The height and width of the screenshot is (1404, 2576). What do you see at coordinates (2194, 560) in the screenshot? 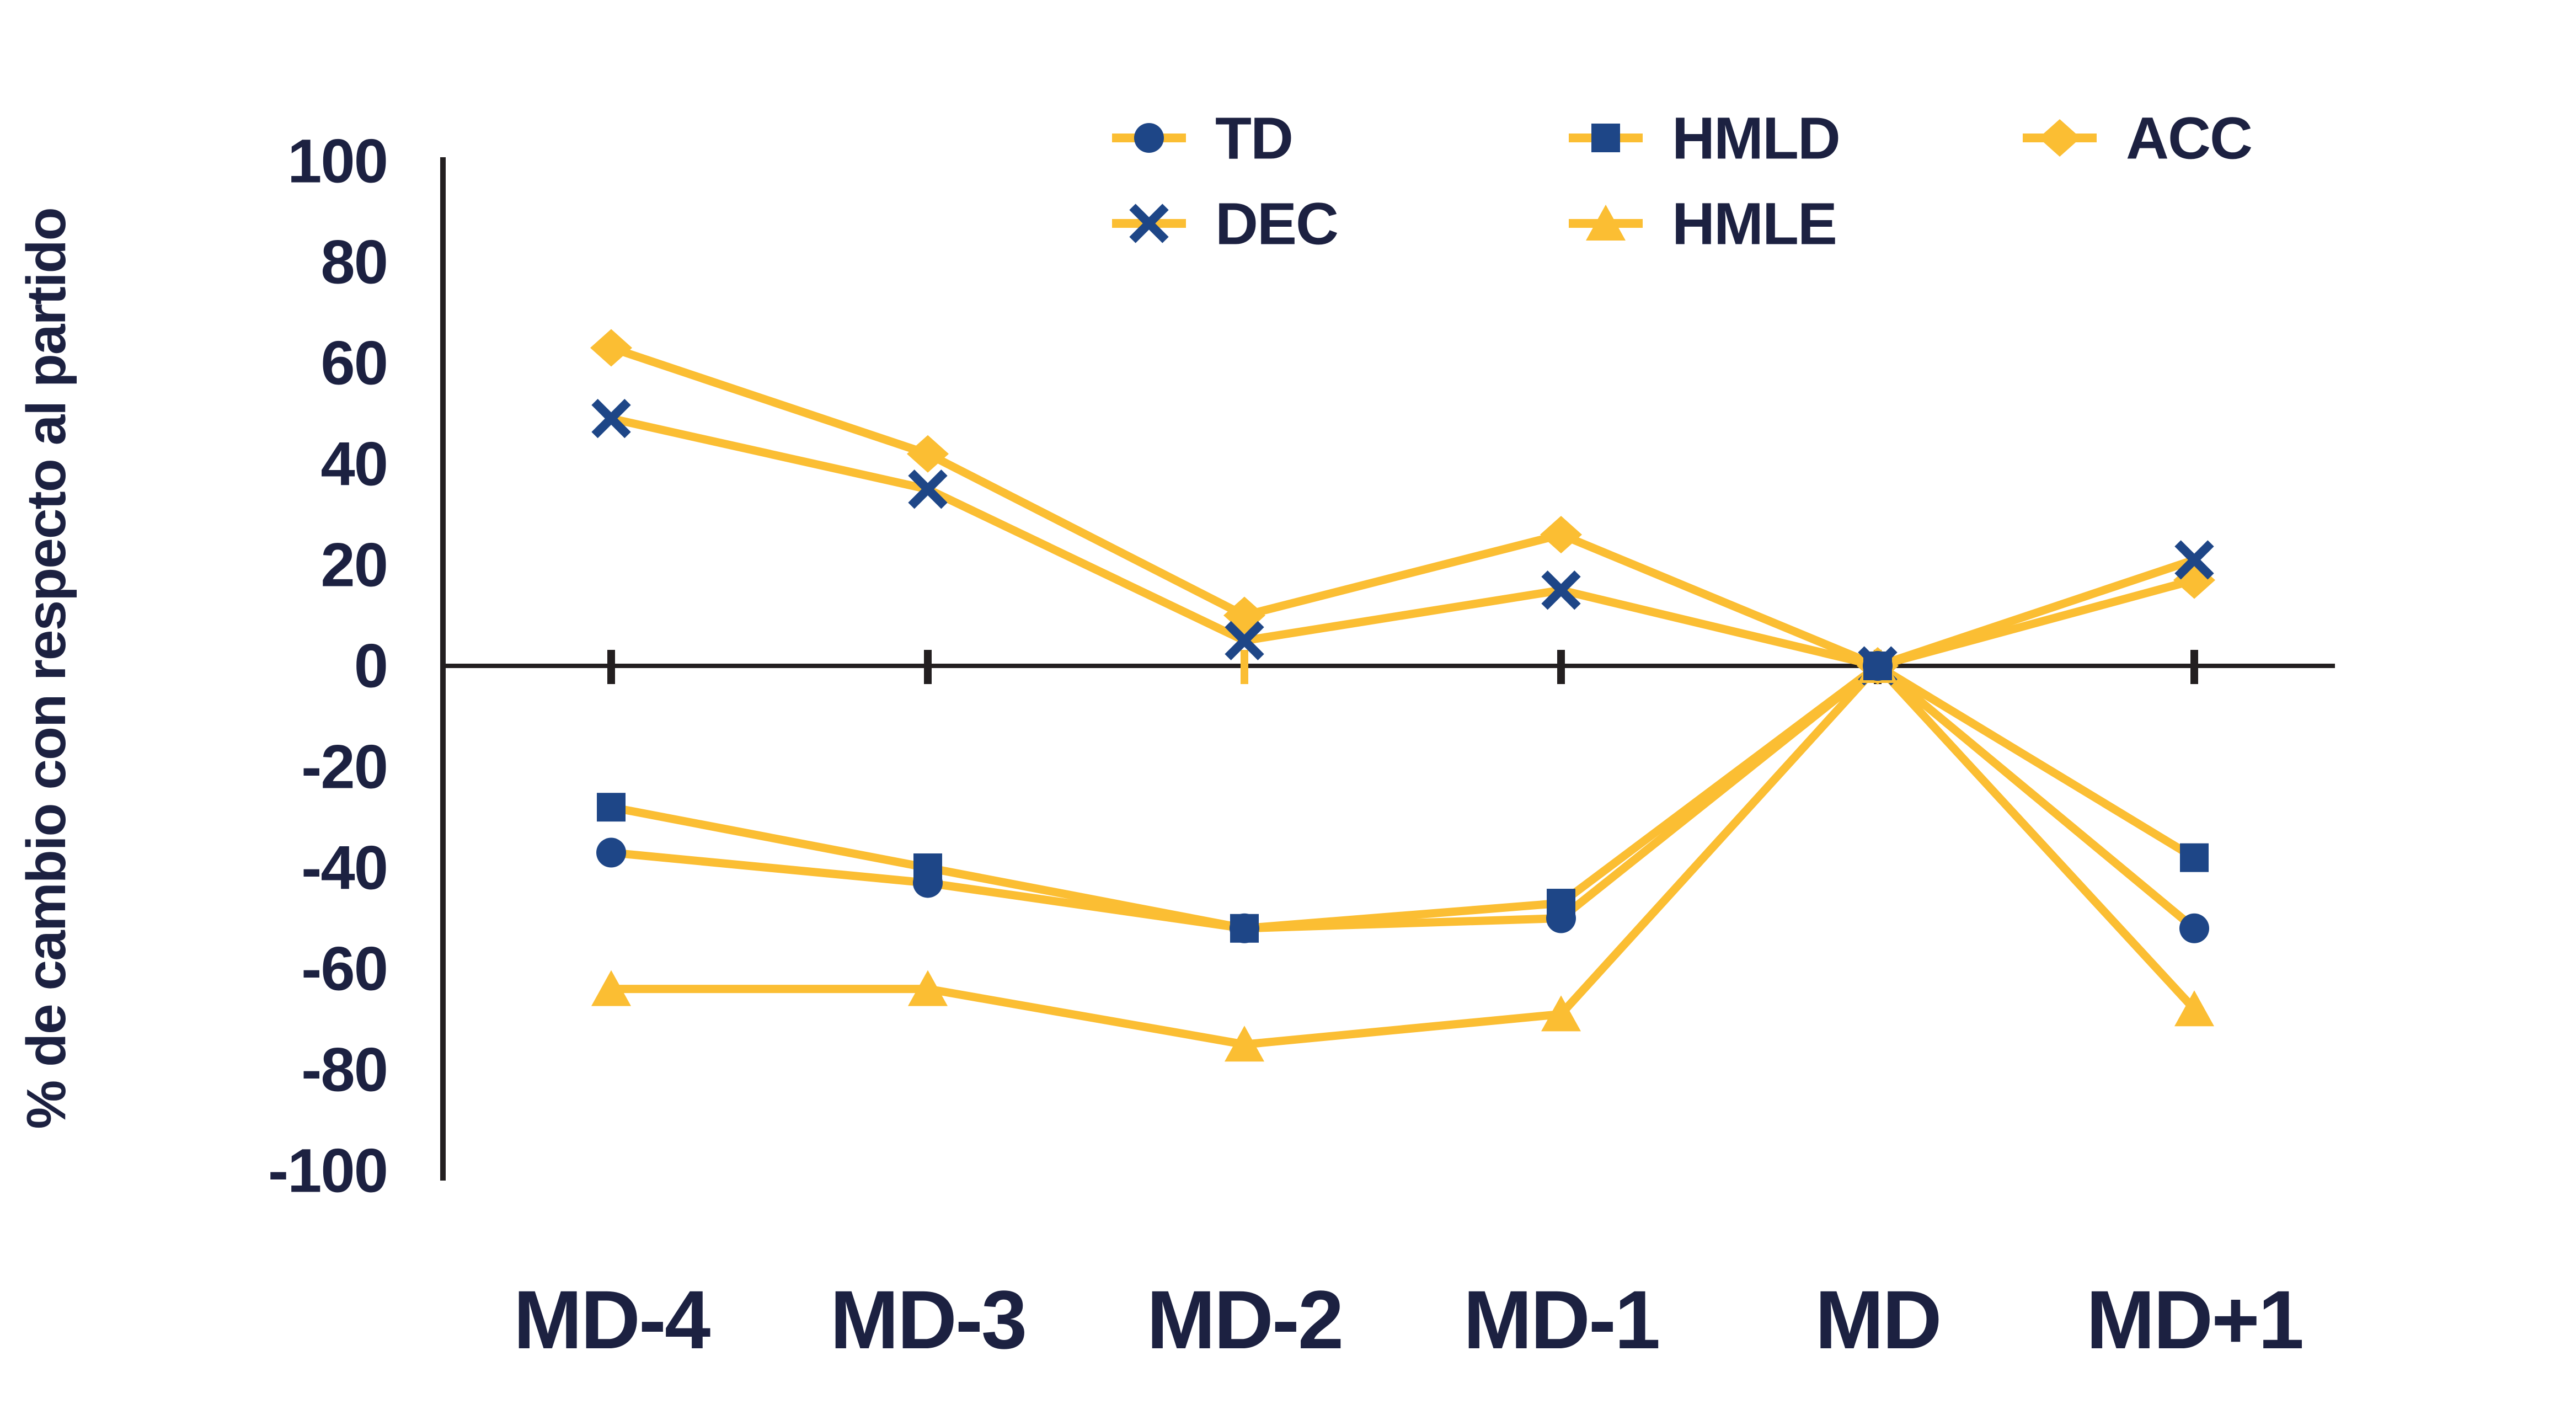
I see `marker-dec-md+1` at bounding box center [2194, 560].